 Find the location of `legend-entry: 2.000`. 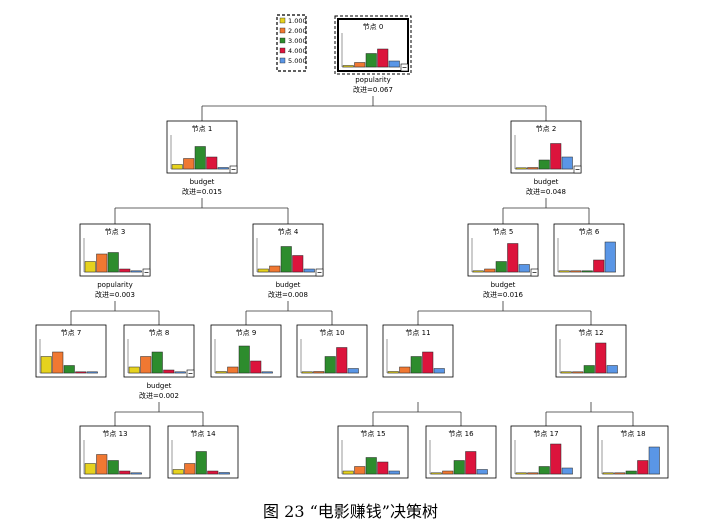

legend-entry: 2.000 is located at coordinates (293, 31).